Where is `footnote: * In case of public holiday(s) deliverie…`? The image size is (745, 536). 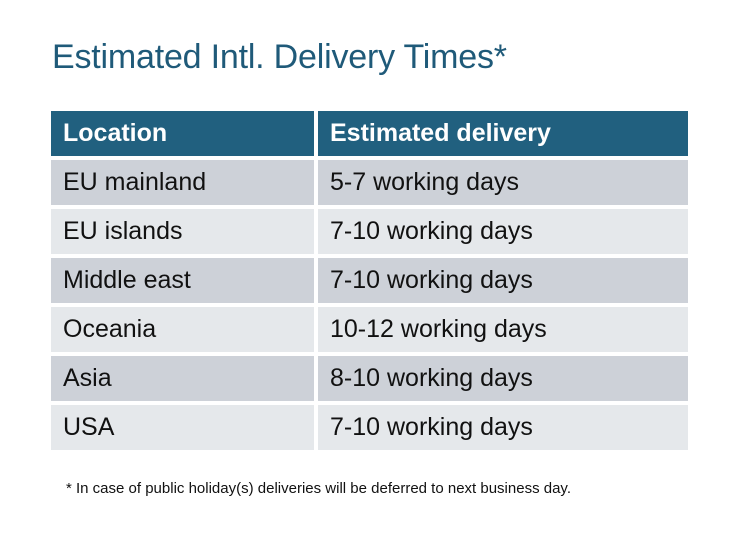
footnote: * In case of public holiday(s) deliverie… is located at coordinates (318, 488).